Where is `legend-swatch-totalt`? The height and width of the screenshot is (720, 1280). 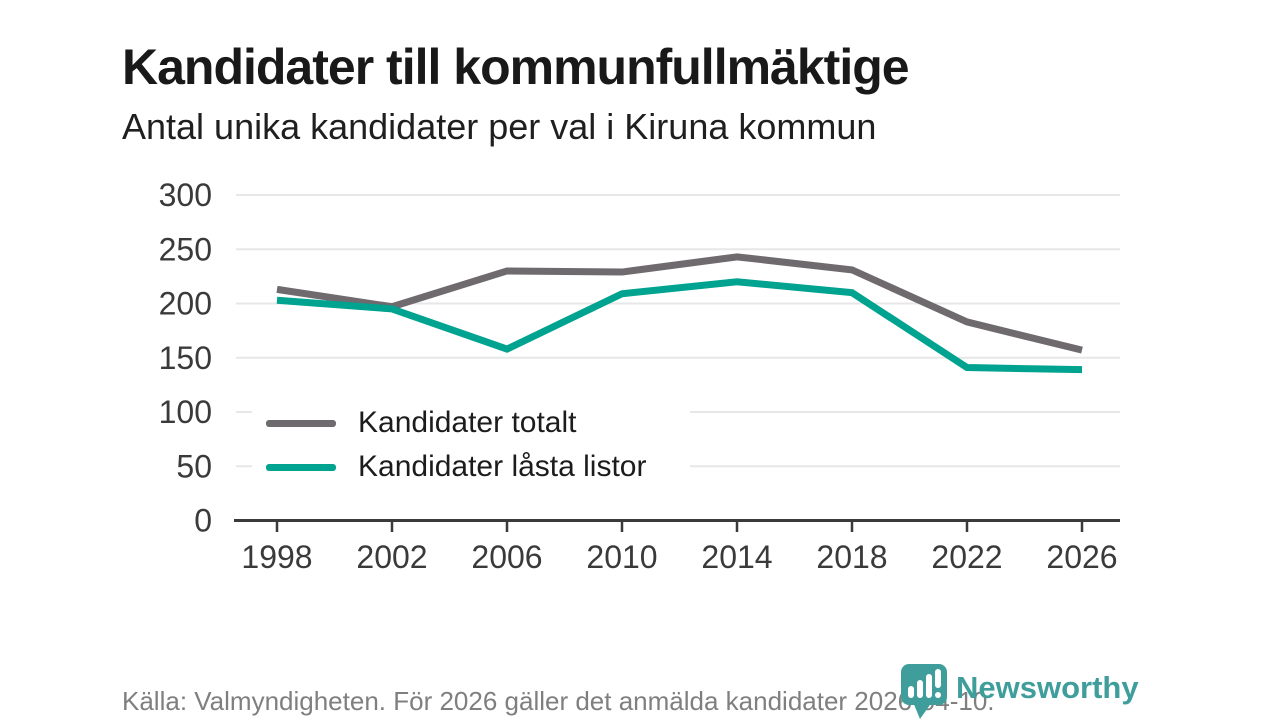
legend-swatch-totalt is located at coordinates (301, 423).